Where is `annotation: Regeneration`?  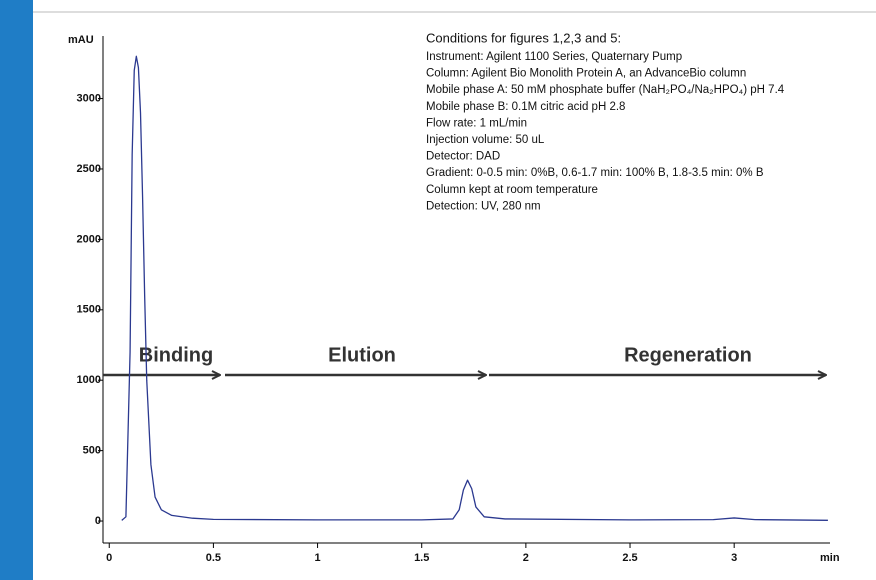 annotation: Regeneration is located at coordinates (688, 355).